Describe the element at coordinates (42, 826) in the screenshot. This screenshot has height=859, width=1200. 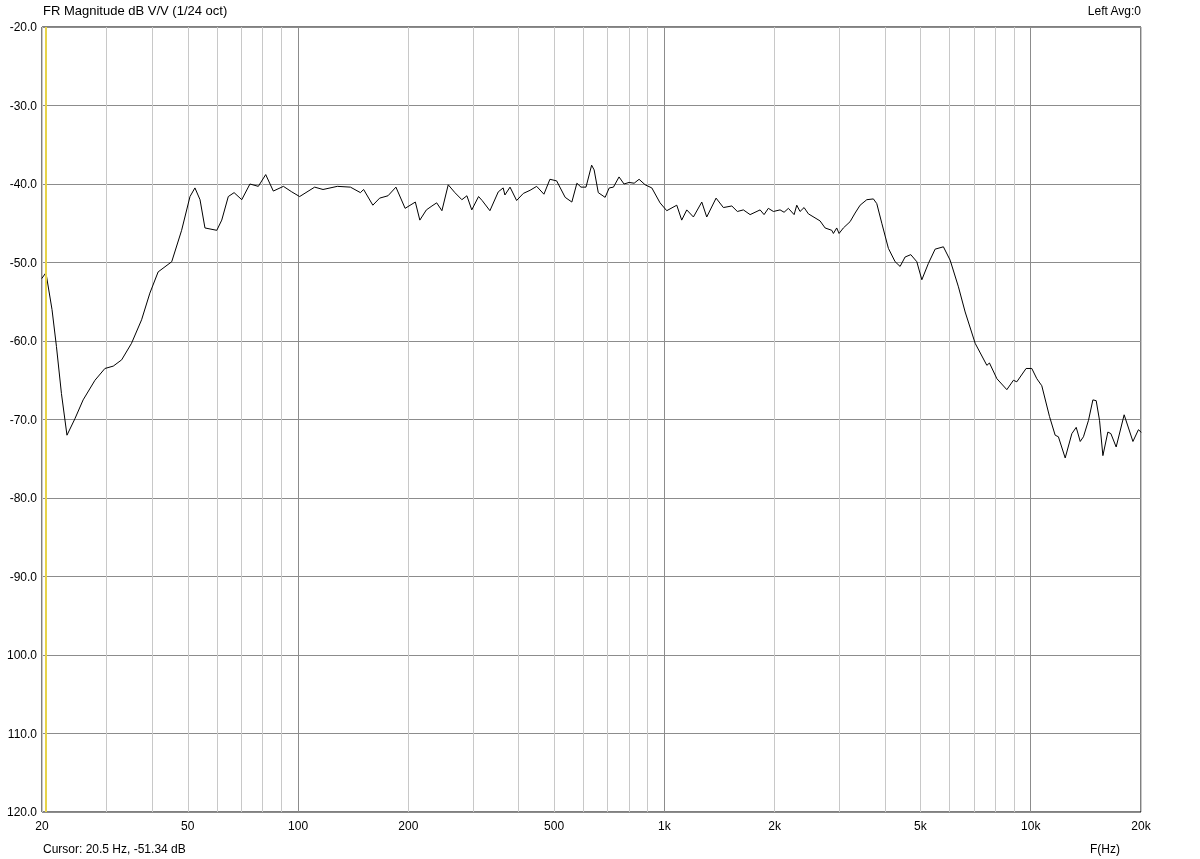
I see `x-tick-label: 20` at that location.